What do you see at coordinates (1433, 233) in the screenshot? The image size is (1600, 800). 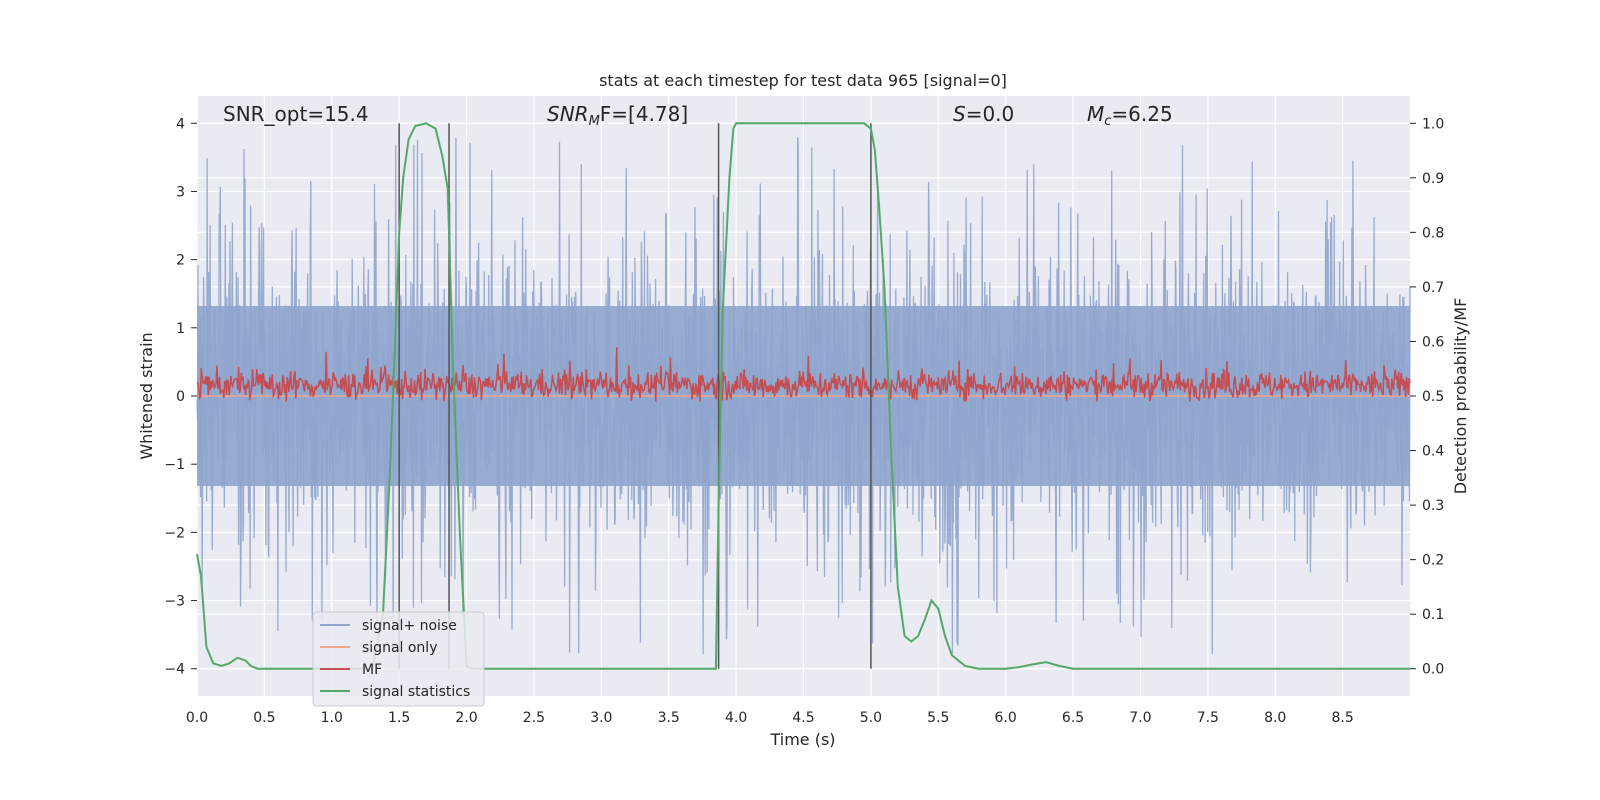 I see `y2-tick-label: 0.8` at bounding box center [1433, 233].